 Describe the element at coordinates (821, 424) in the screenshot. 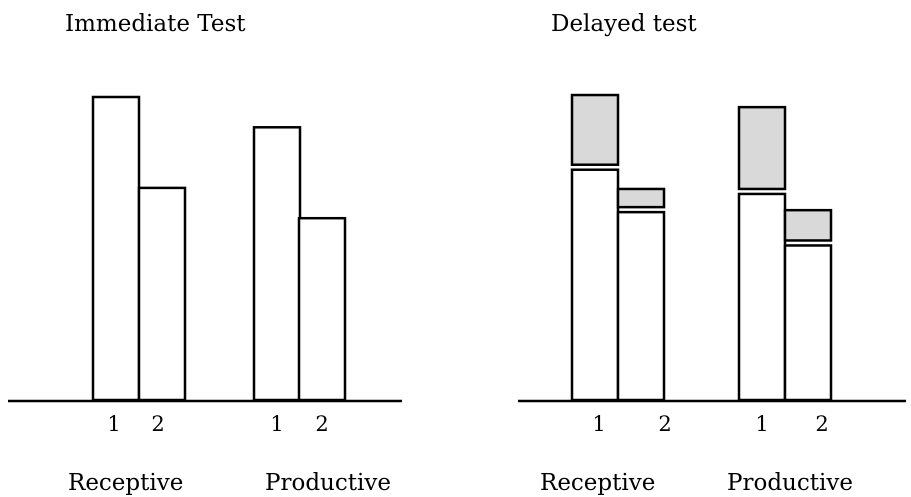

I see `delayed-productive-tick-2: 2` at that location.